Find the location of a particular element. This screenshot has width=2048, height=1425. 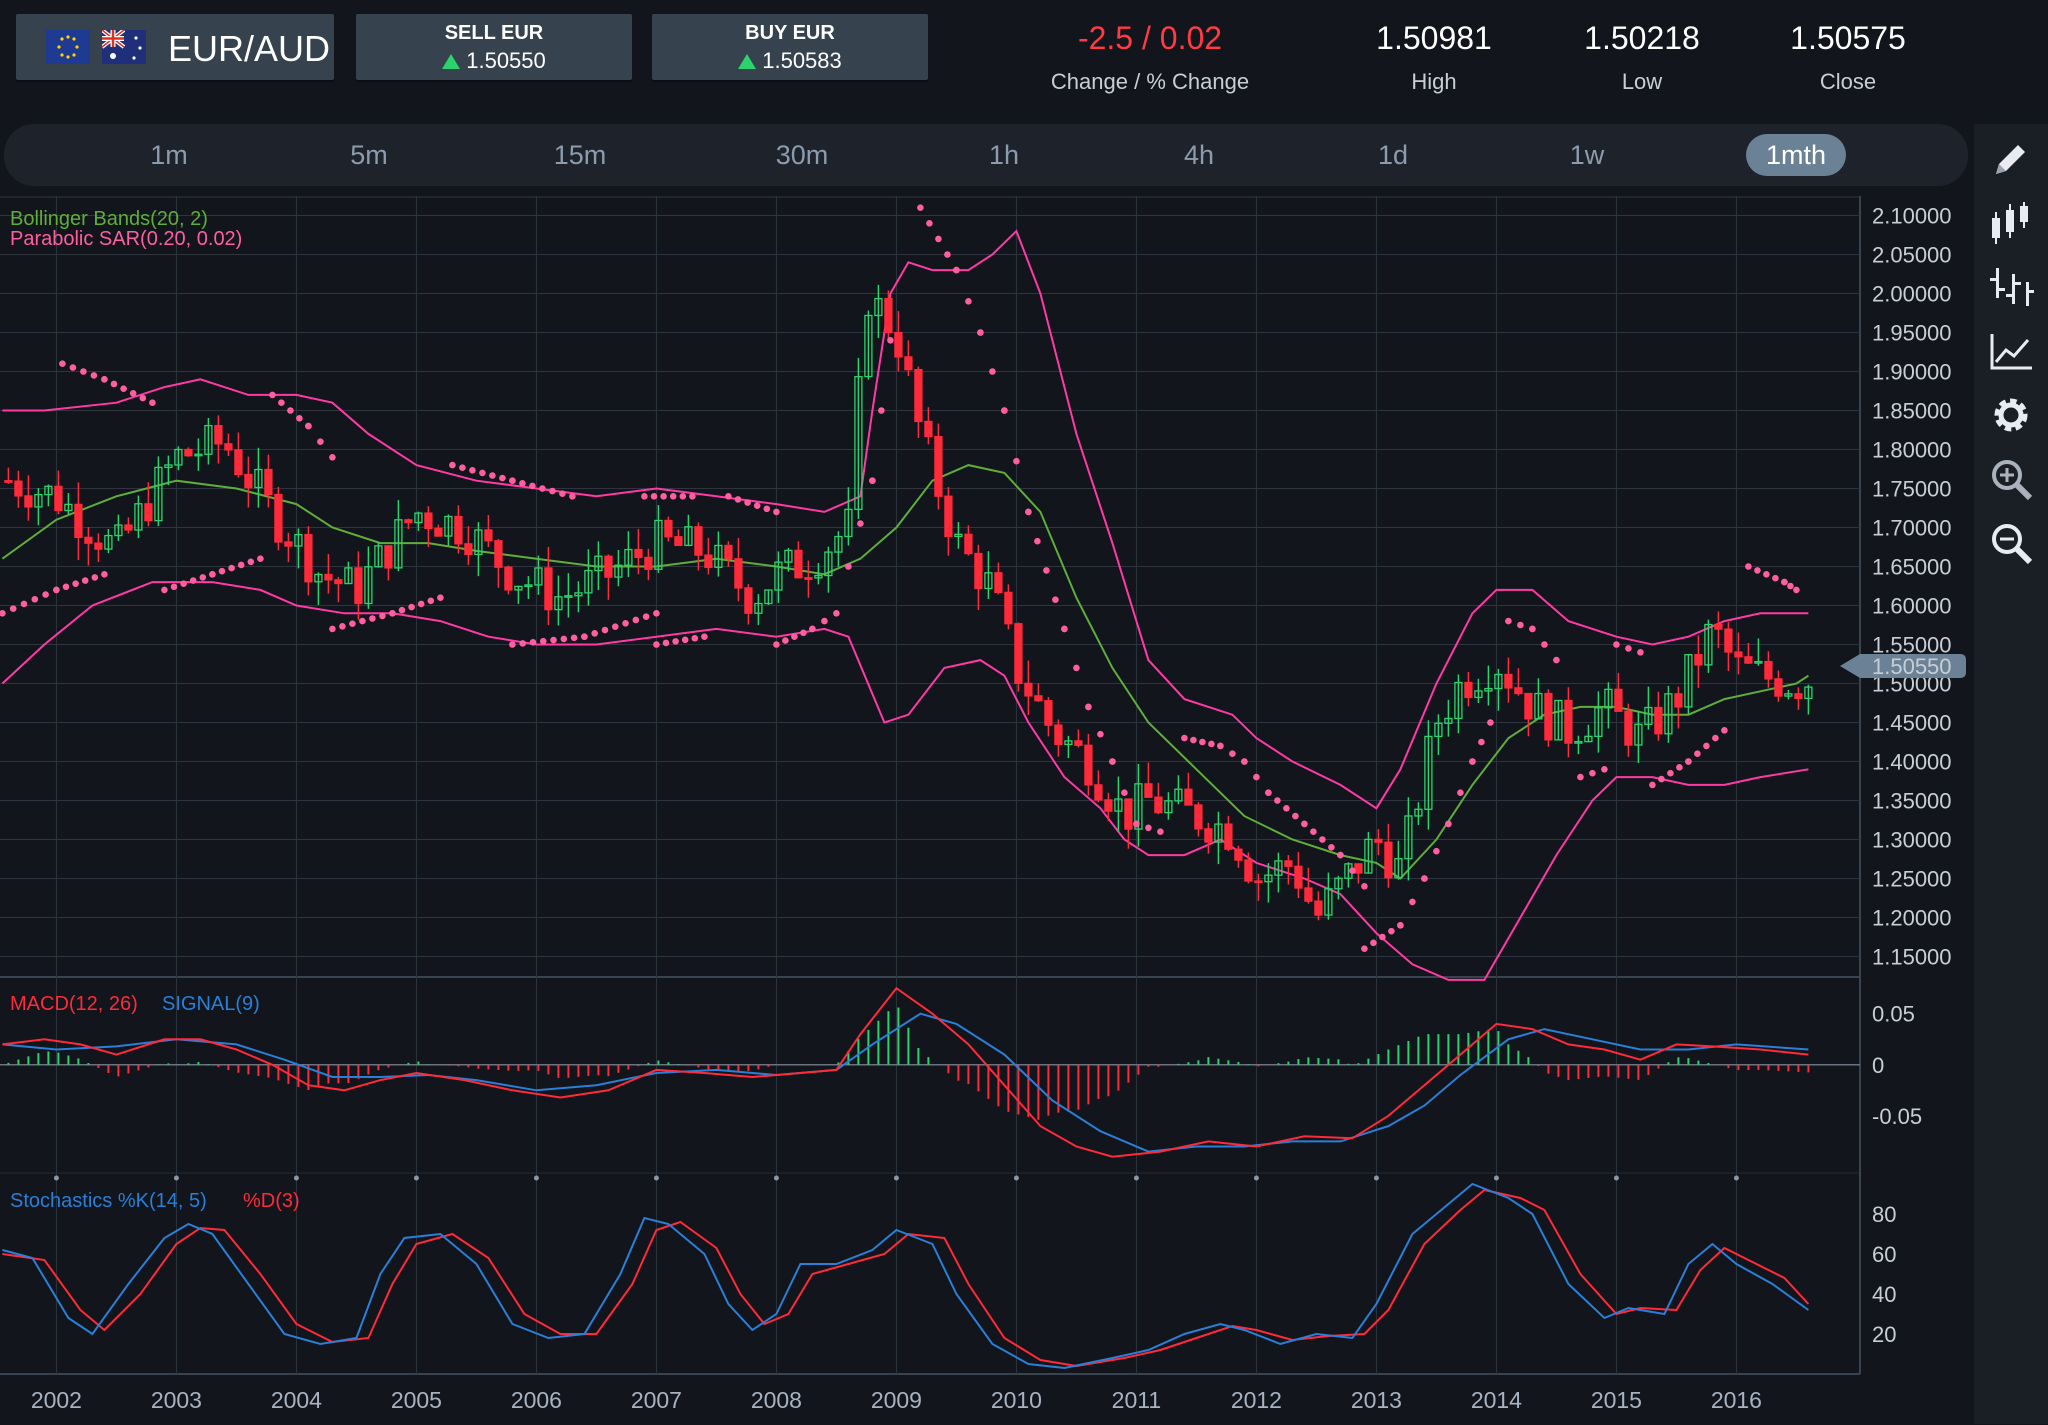

gear-icon is located at coordinates (2011, 415).